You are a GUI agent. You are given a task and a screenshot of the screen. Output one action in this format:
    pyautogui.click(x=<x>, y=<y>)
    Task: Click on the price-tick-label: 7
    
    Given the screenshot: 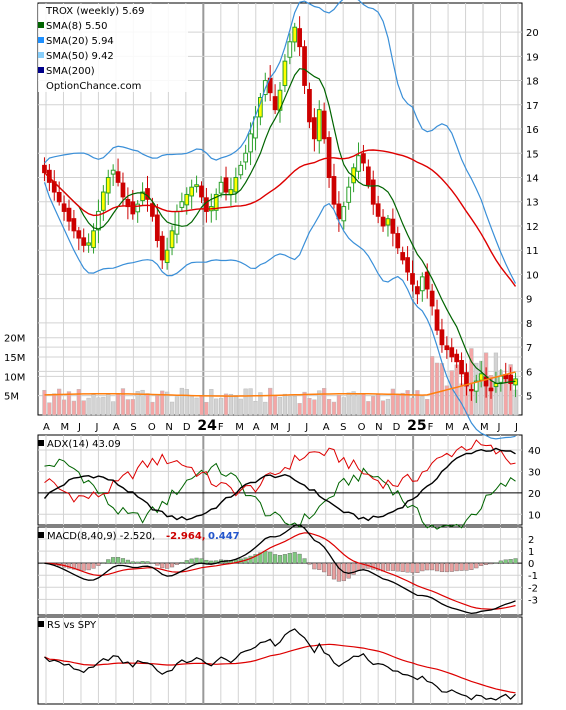 What is the action you would take?
    pyautogui.click(x=529, y=348)
    